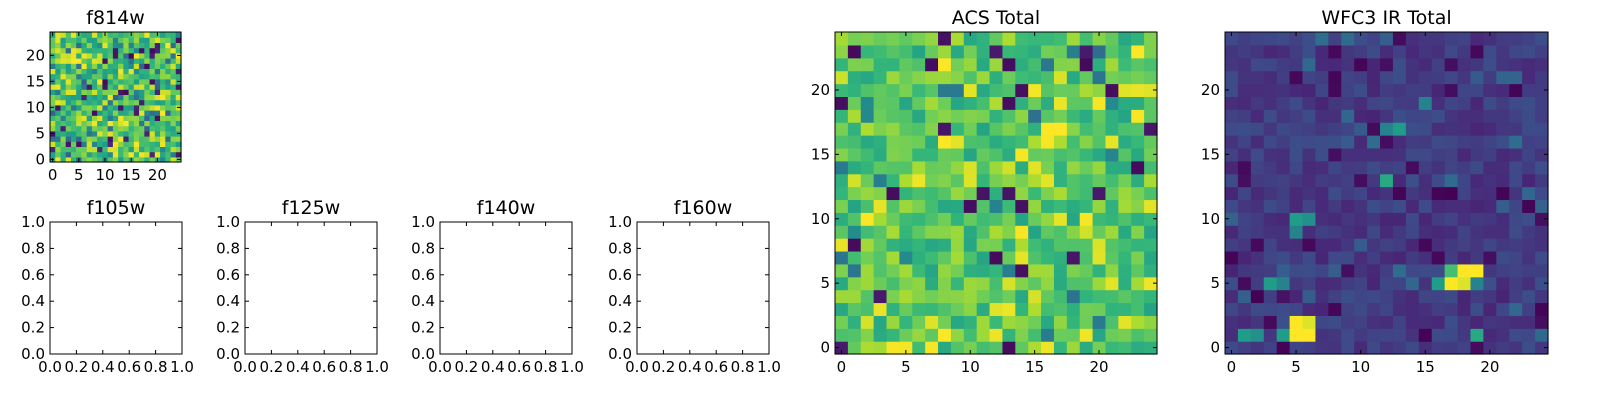  I want to click on x-tick-label: 15, so click(1034, 367).